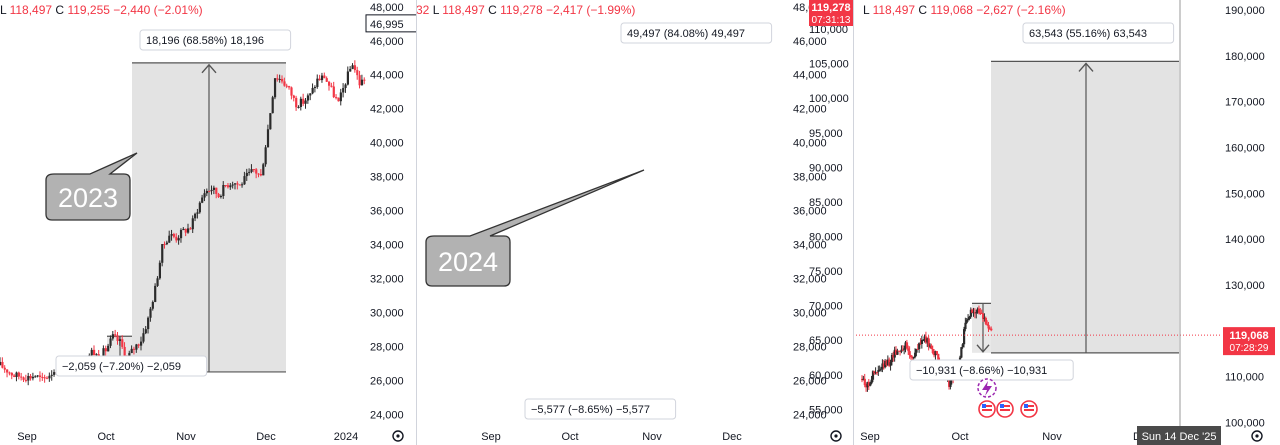  I want to click on range-down-label: −2,059 (−7.20%) −2,059, so click(121, 367).